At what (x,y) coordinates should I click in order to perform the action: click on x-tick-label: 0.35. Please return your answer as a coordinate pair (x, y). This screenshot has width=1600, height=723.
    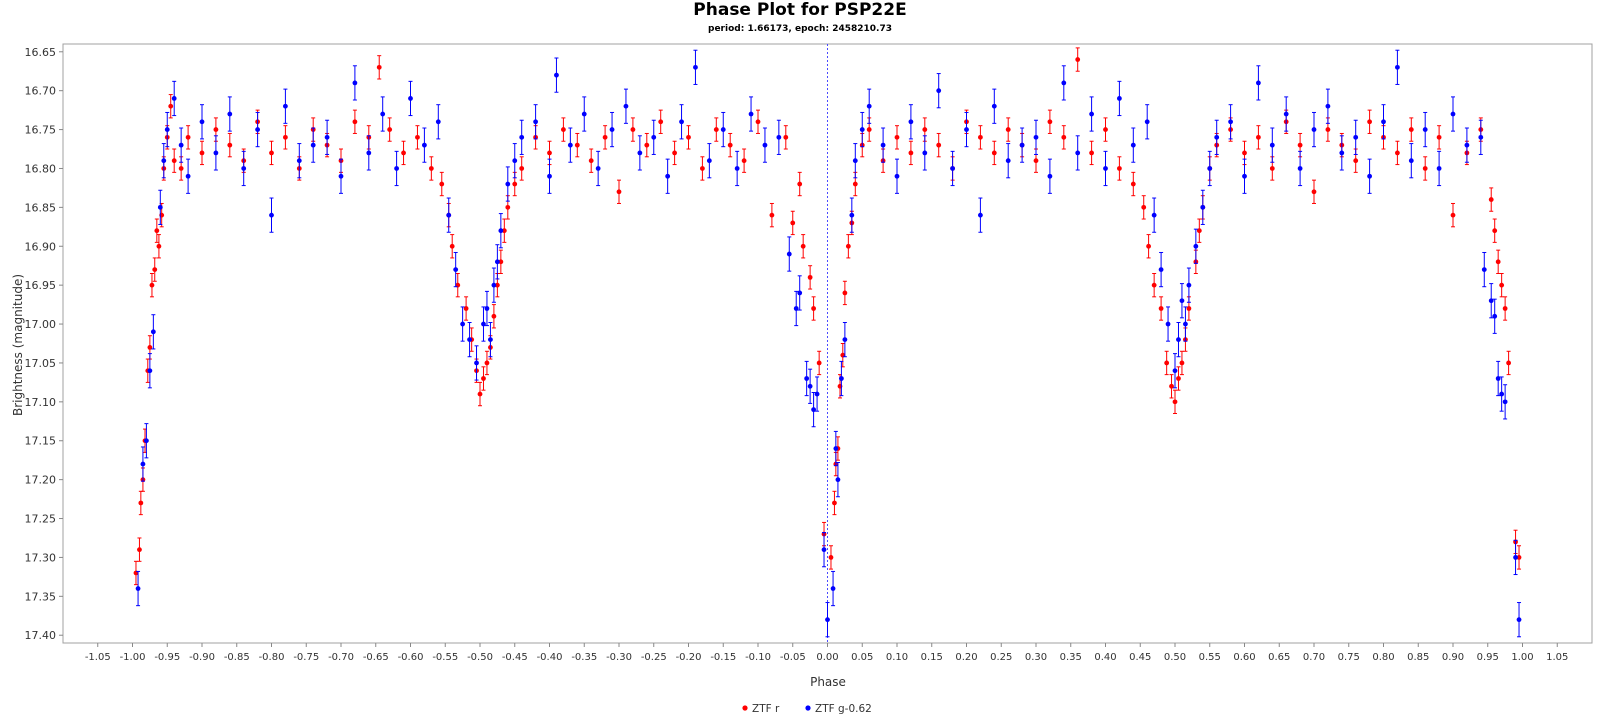
    Looking at the image, I should click on (1071, 657).